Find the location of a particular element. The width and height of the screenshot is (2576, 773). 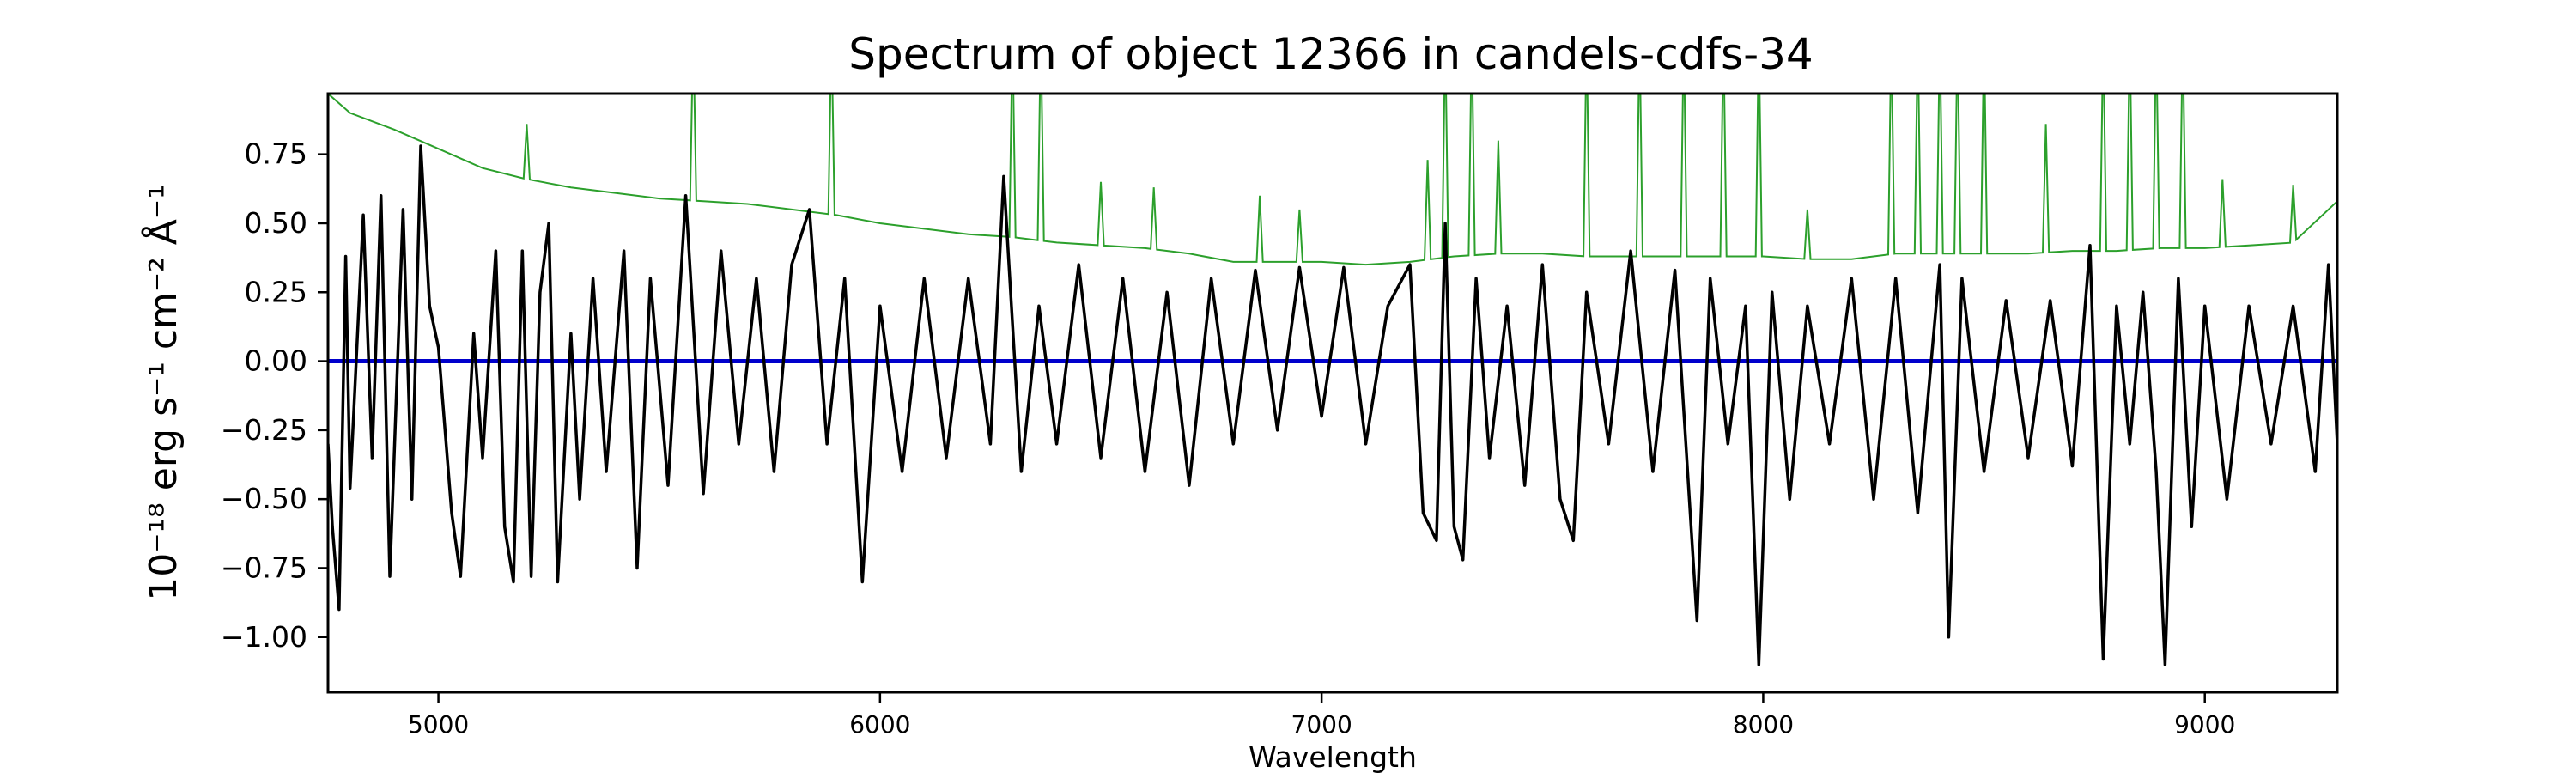

y-tick-label: 0.00 is located at coordinates (276, 361).